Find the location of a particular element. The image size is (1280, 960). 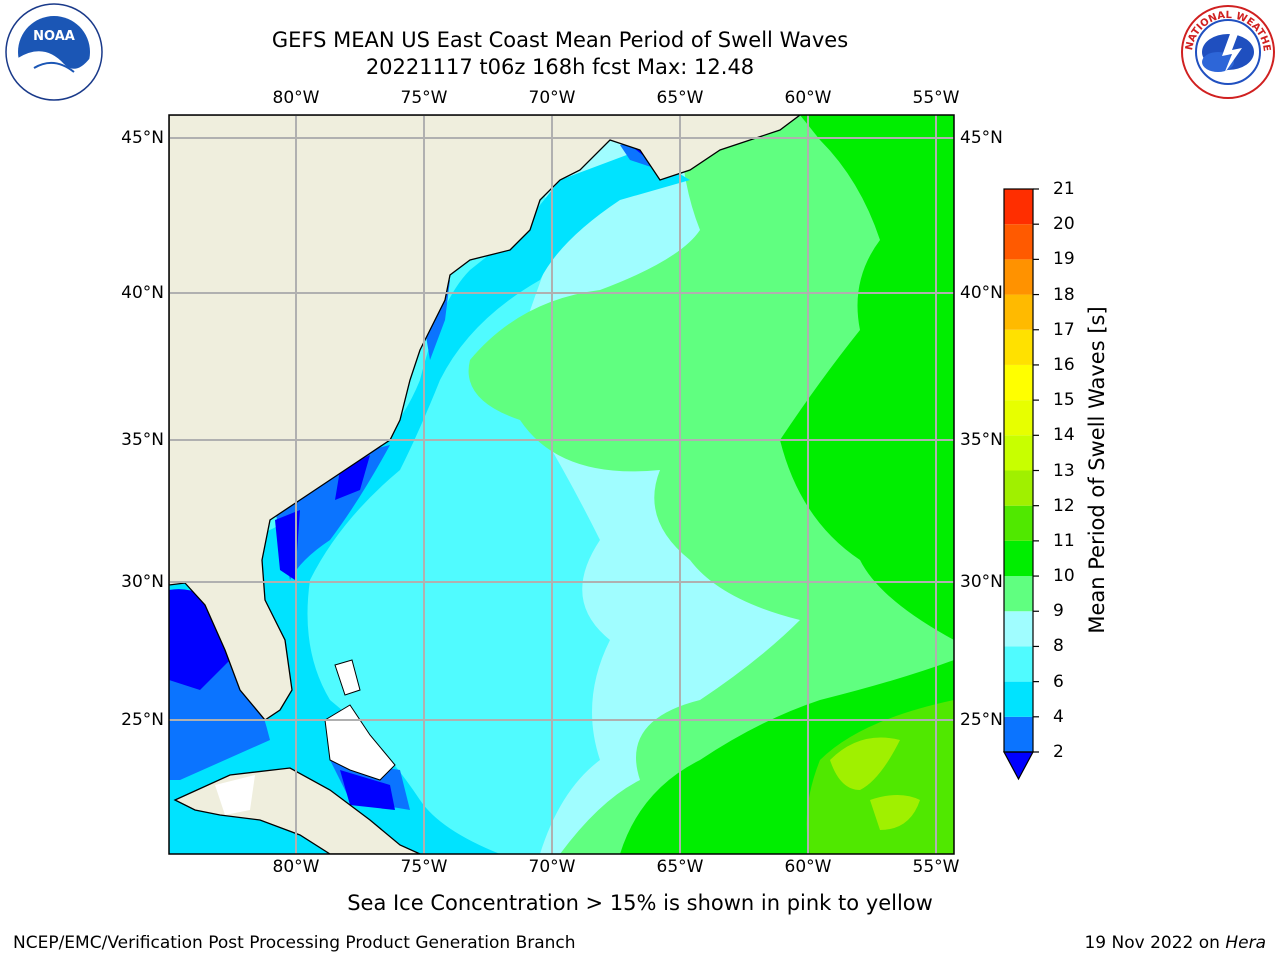

lat-label-left: 30°N is located at coordinates (142, 582).